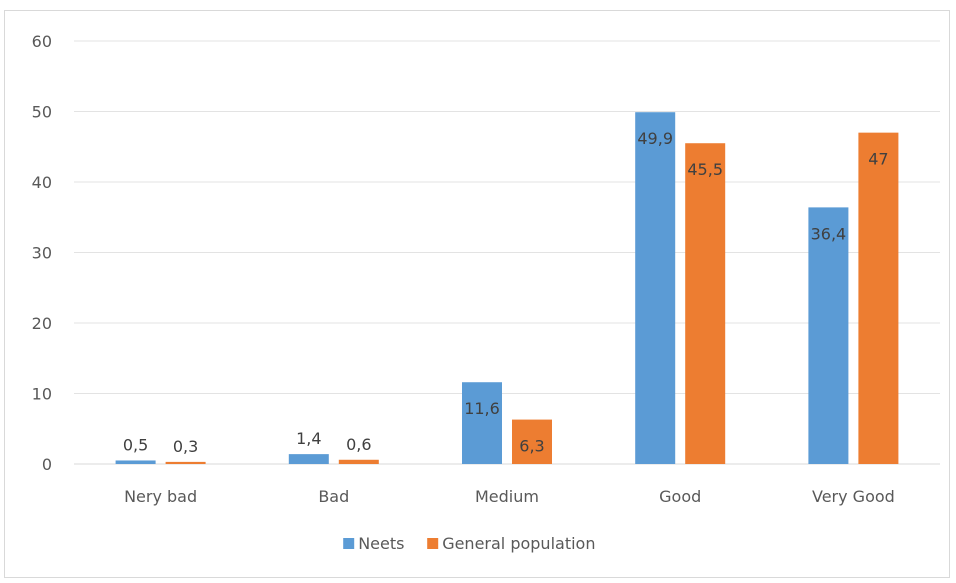 This screenshot has width=956, height=583. I want to click on legend-label: Neets, so click(381, 543).